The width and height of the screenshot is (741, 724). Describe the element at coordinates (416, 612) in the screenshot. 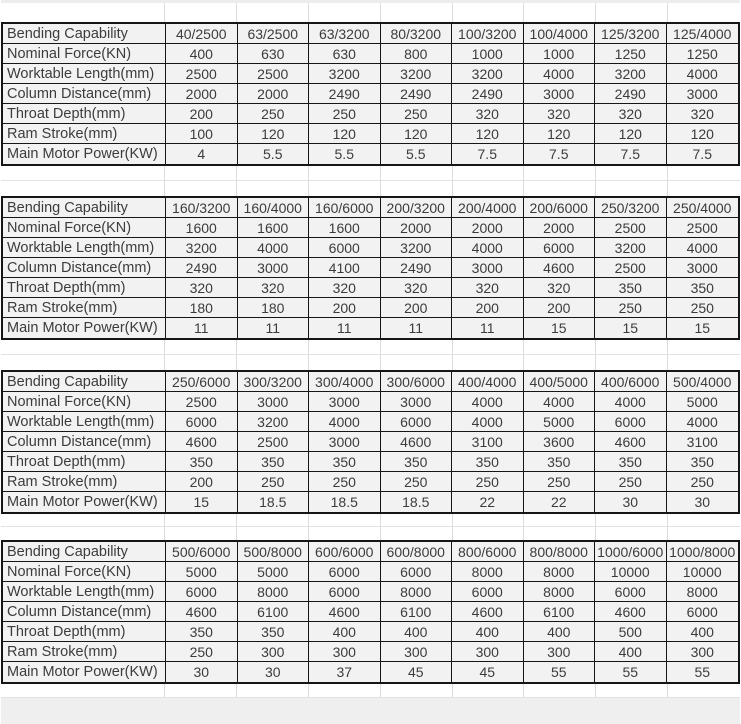

I see `value-cell: 6100` at that location.